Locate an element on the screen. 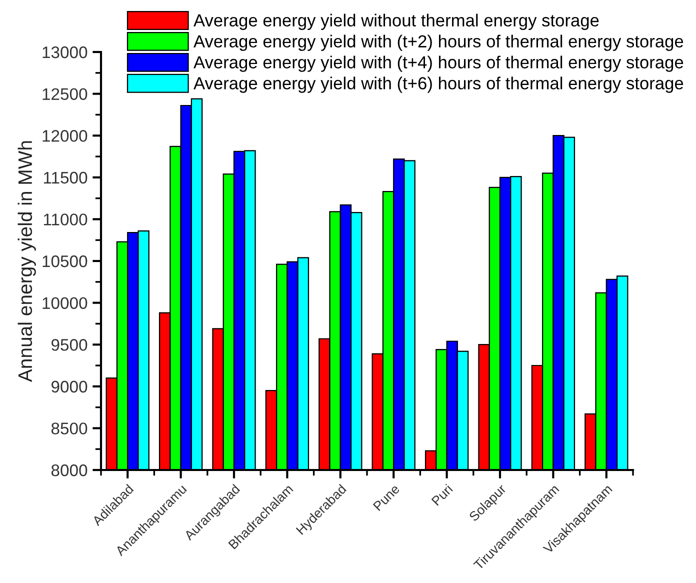 Image resolution: width=696 pixels, height=583 pixels. legend-label: Average energy yield with (t+6) hours of thermal energy storage is located at coordinates (439, 84).